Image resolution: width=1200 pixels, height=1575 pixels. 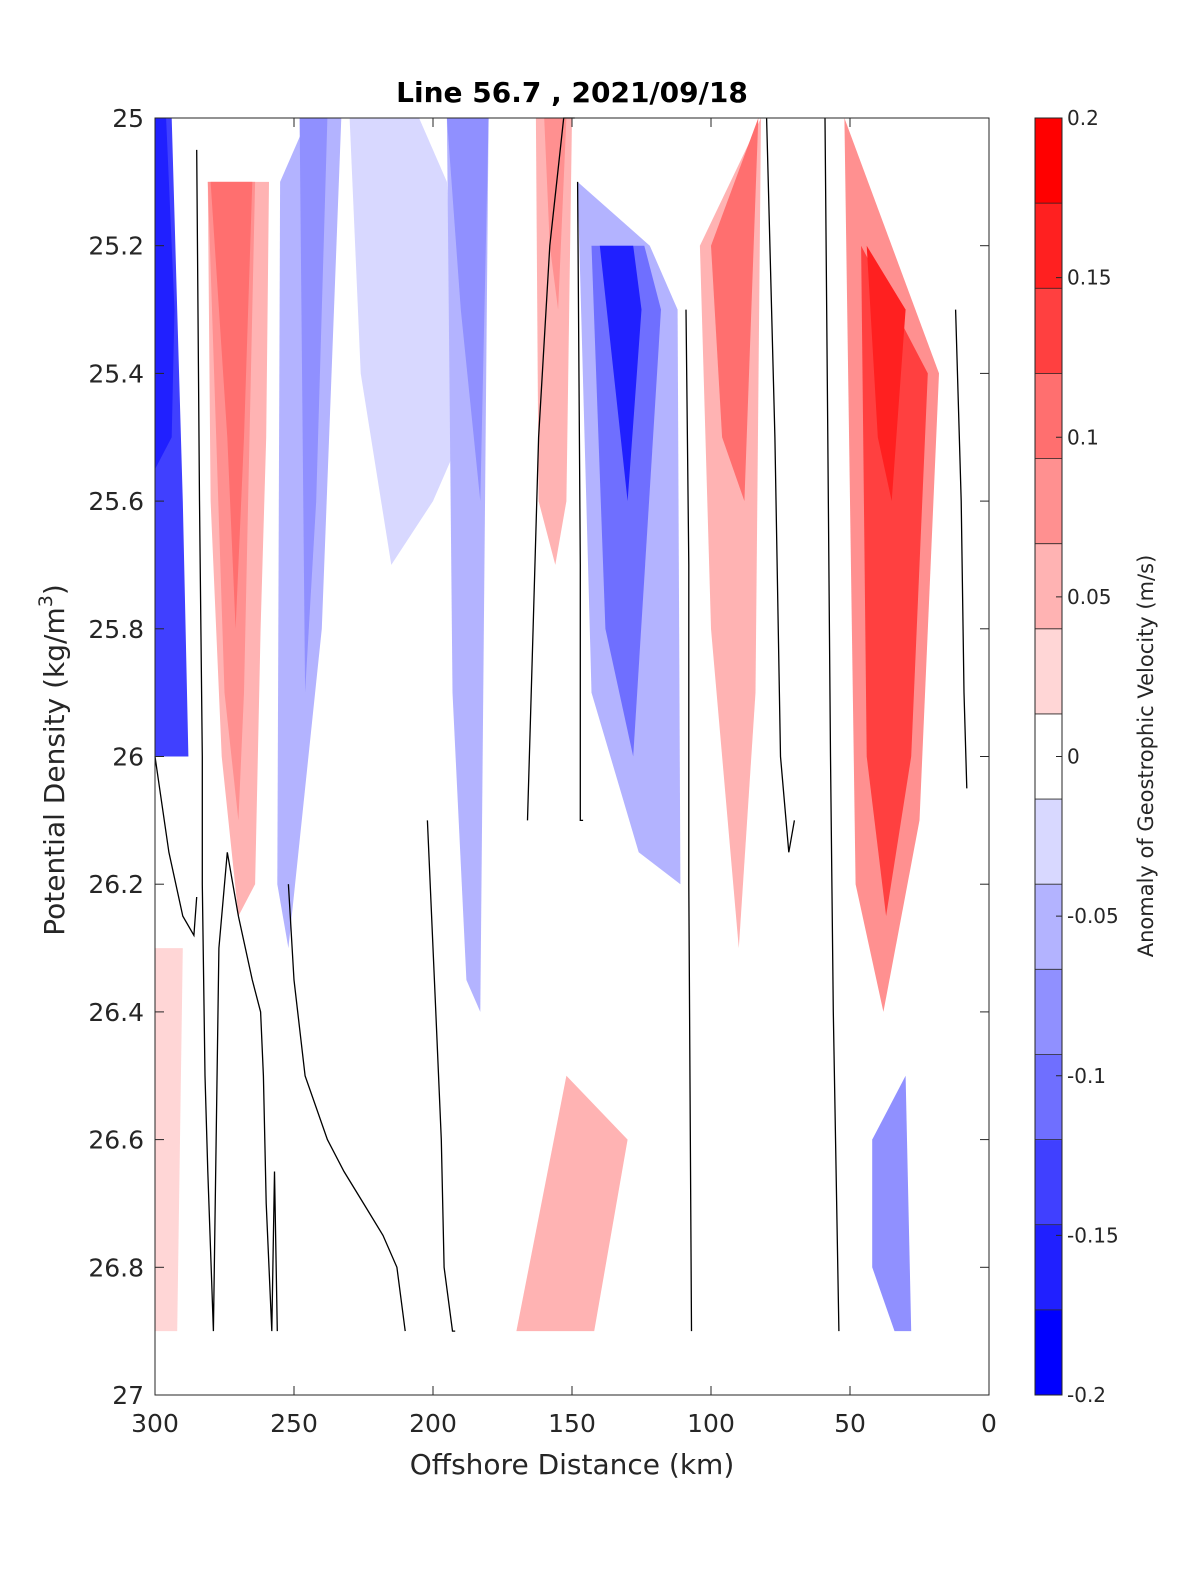 What do you see at coordinates (572, 92) in the screenshot?
I see `chart-title: Line 56.7 , 2021/09/18` at bounding box center [572, 92].